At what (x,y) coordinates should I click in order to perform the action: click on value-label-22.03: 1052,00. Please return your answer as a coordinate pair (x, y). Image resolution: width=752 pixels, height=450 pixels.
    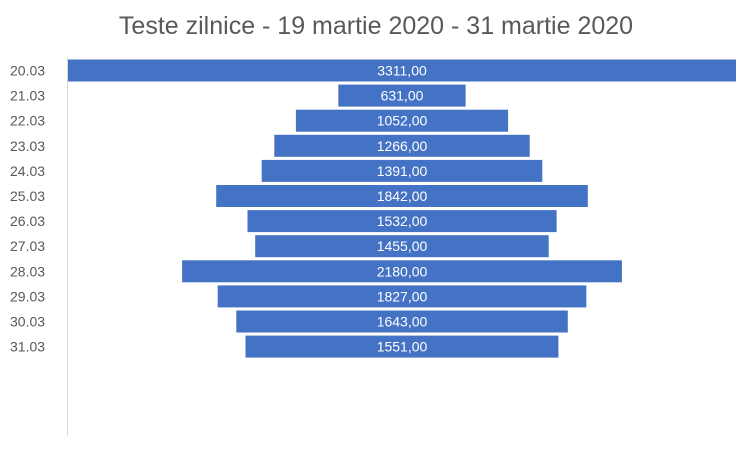
    Looking at the image, I should click on (402, 121).